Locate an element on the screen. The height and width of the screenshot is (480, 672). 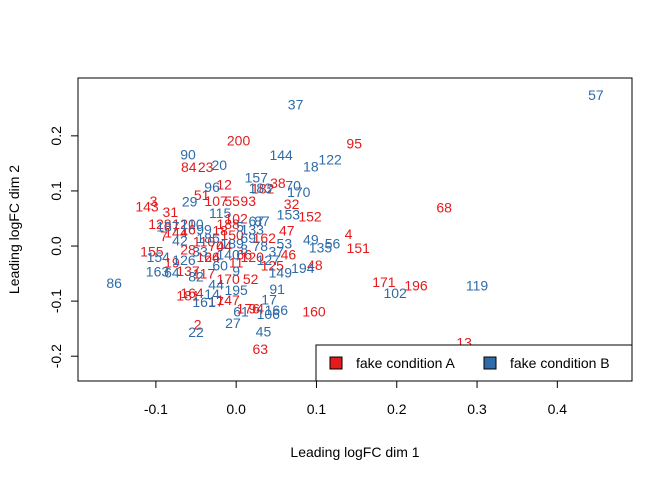
data-point-label: 38 is located at coordinates (278, 183).